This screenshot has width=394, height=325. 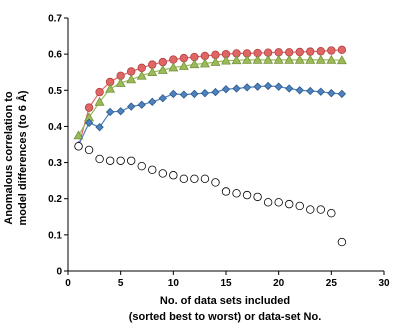 I want to click on x-tick-label: 15, so click(x=226, y=283).